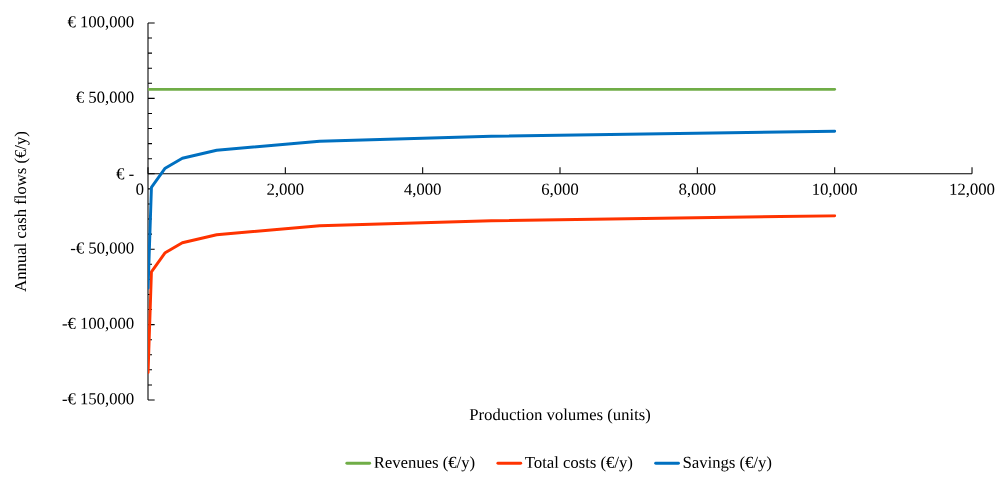  What do you see at coordinates (105, 98) in the screenshot?
I see `y-tick-label: € 50,000` at bounding box center [105, 98].